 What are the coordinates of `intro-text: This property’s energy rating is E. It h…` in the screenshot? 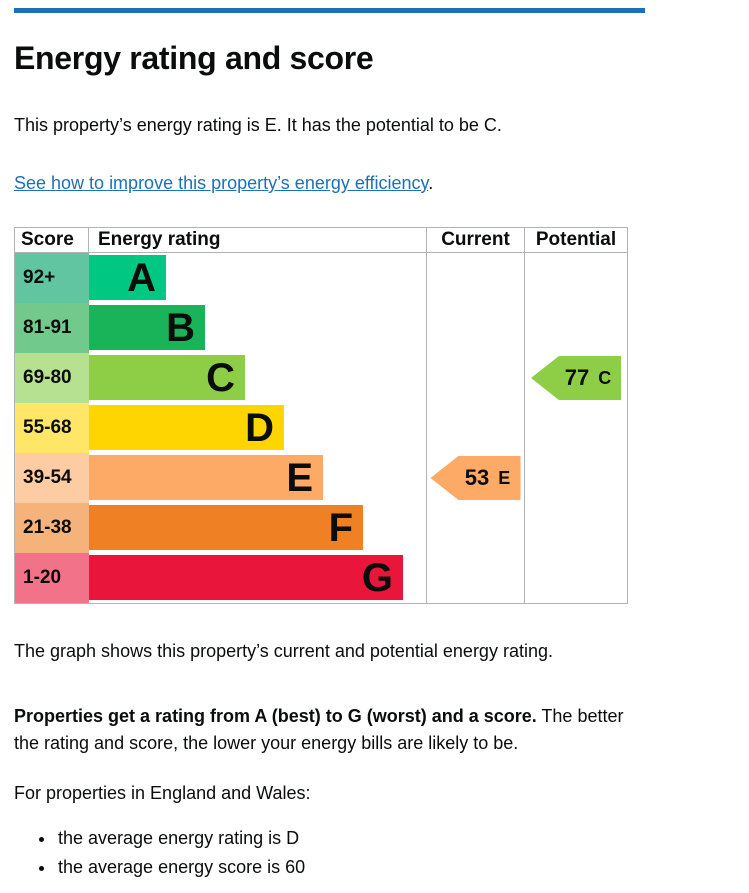 It's located at (258, 125).